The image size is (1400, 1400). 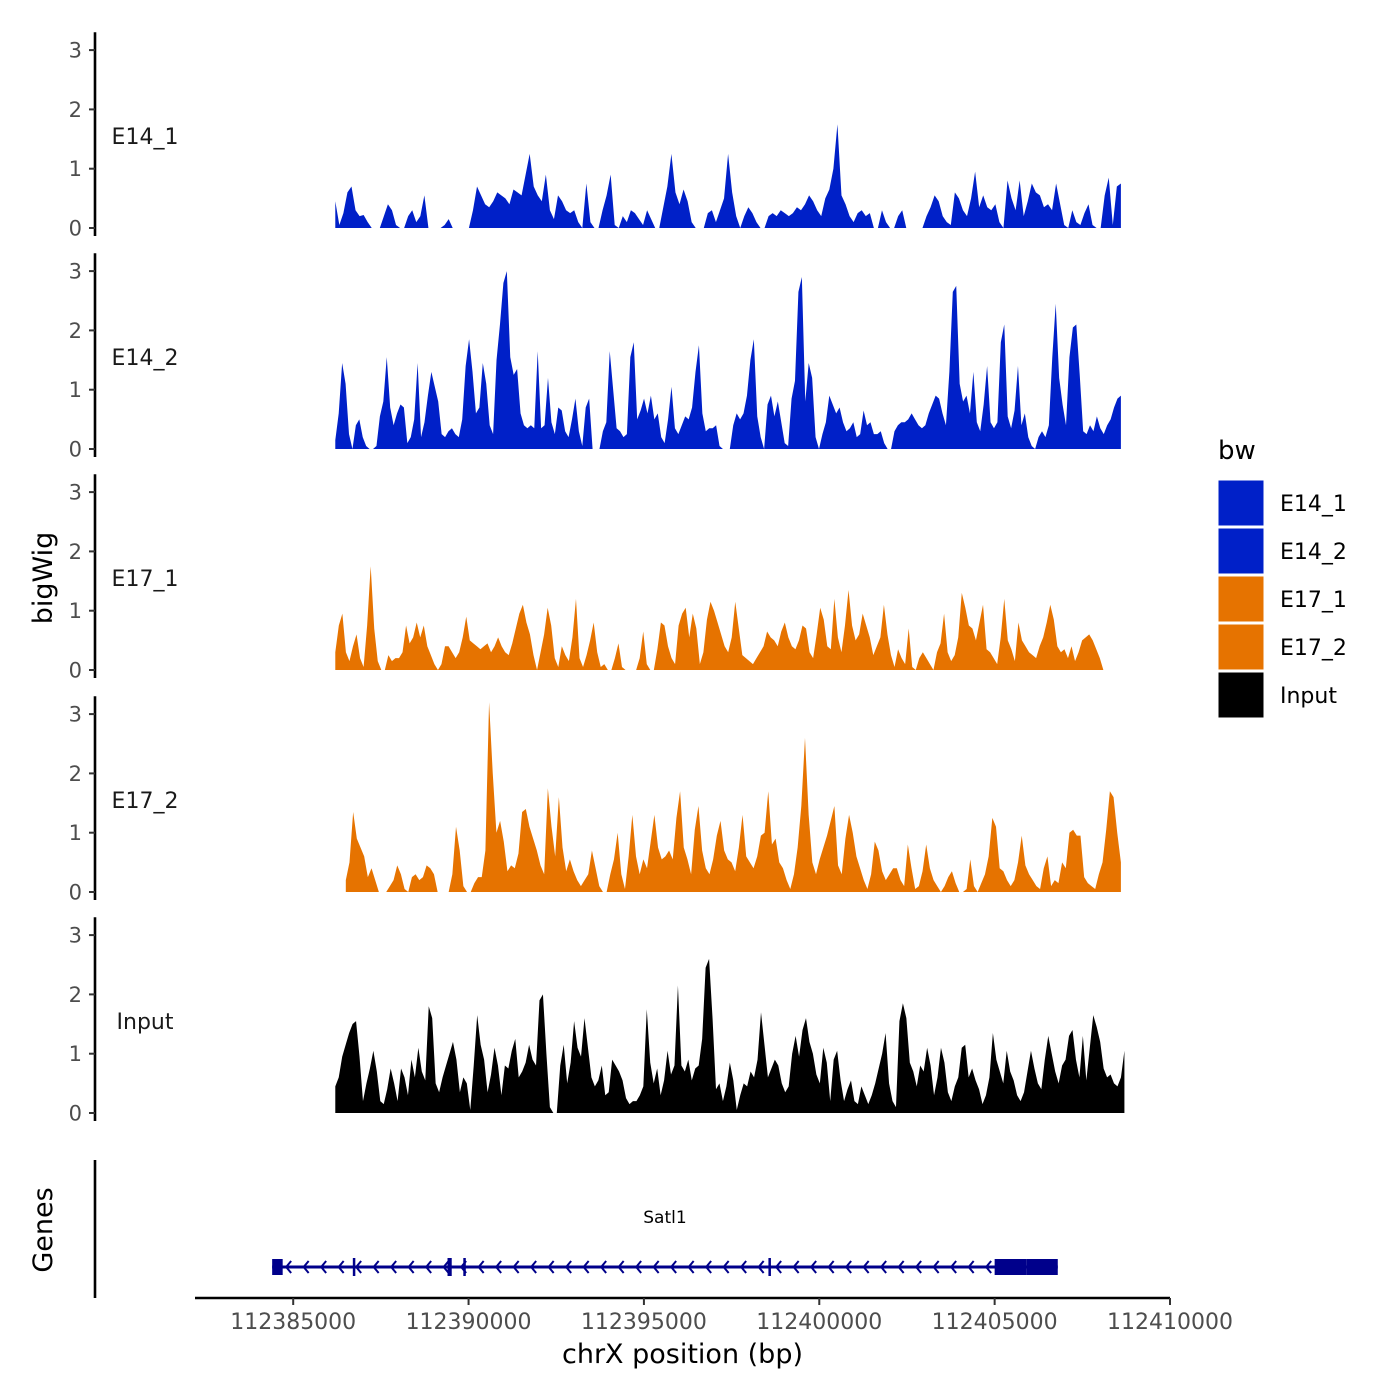 I want to click on gene-name-label: Satl1, so click(x=664, y=1218).